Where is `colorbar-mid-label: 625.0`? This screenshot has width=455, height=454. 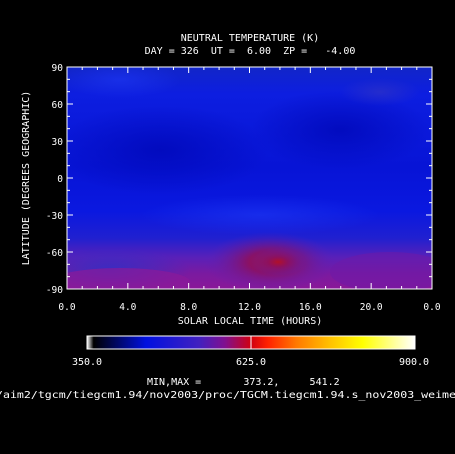 colorbar-mid-label: 625.0 is located at coordinates (251, 362).